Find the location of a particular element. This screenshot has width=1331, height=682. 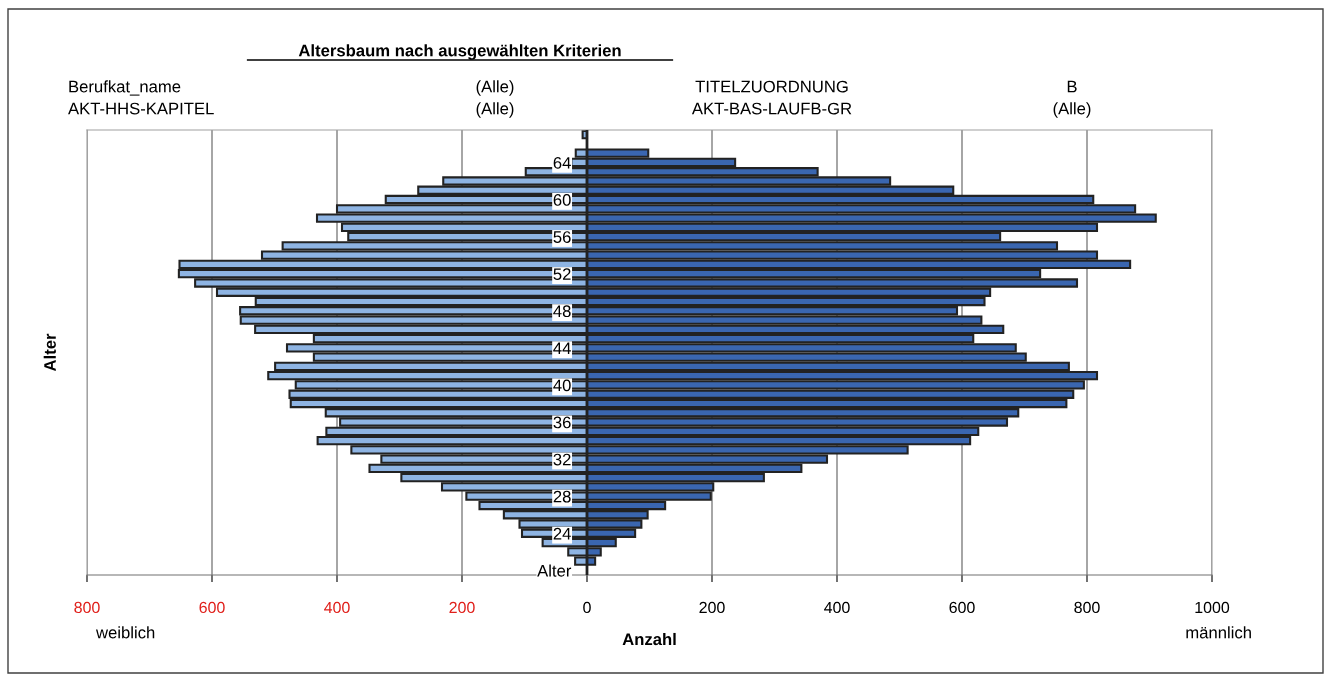

text: TITELZUORDNUNG is located at coordinates (771, 86).